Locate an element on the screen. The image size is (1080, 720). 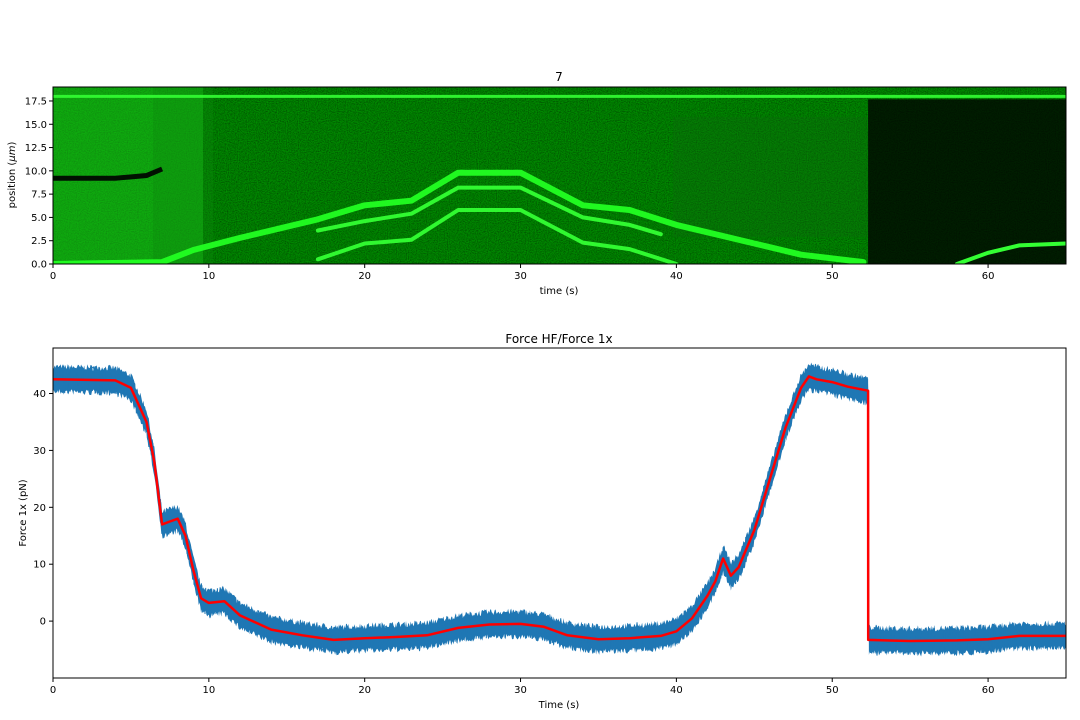
kymograph-x-tick-label: 50 is located at coordinates (832, 276).